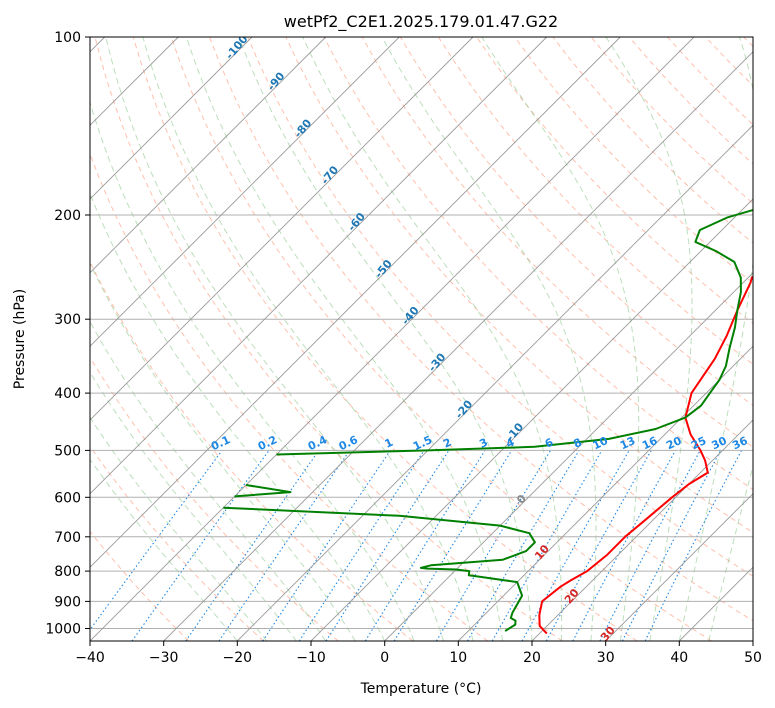 This screenshot has width=775, height=708. What do you see at coordinates (164, 658) in the screenshot?
I see `x-tick-label: −30` at bounding box center [164, 658].